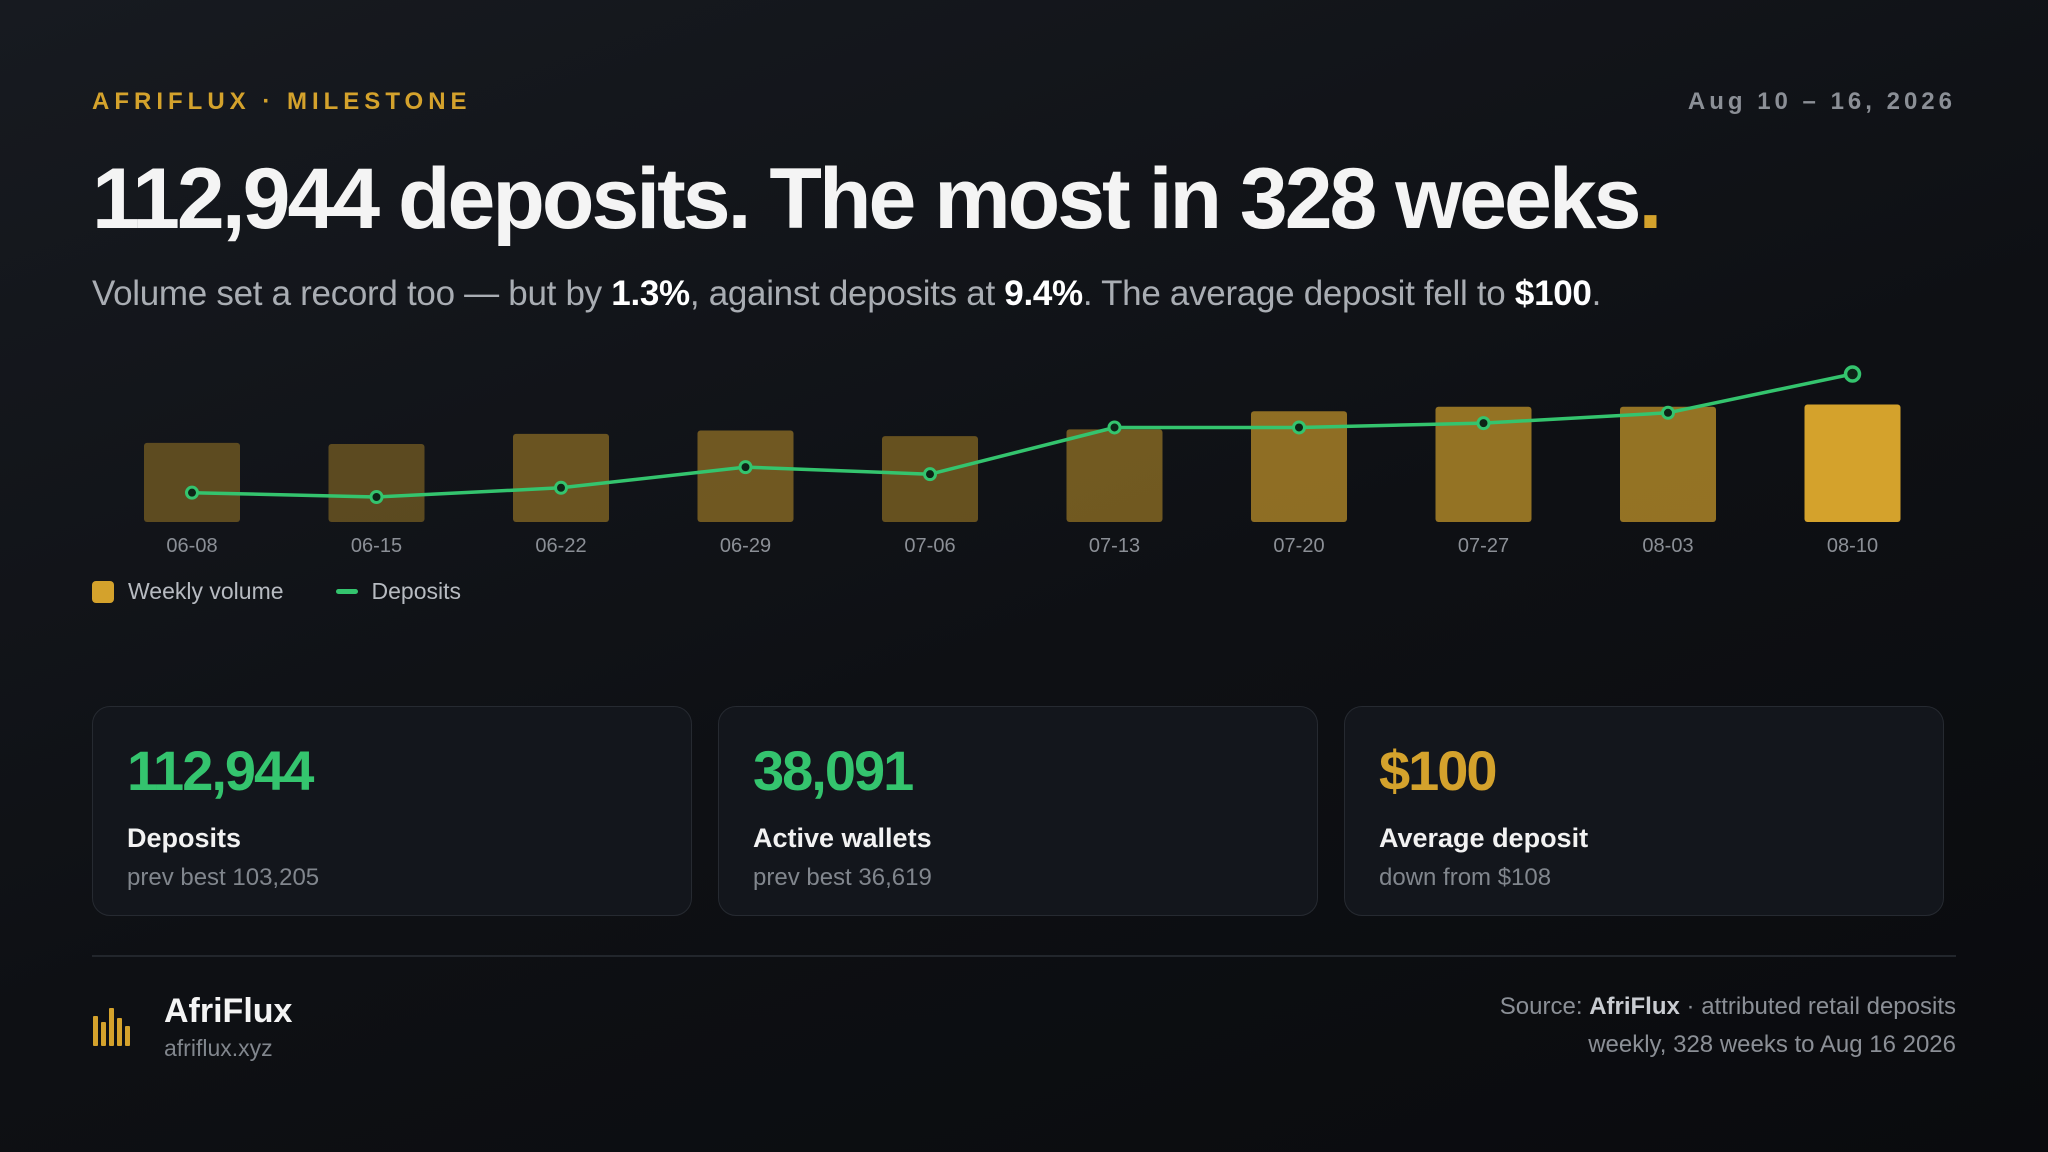 This screenshot has height=1152, width=2048. Describe the element at coordinates (1024, 956) in the screenshot. I see `footer-divider` at that location.